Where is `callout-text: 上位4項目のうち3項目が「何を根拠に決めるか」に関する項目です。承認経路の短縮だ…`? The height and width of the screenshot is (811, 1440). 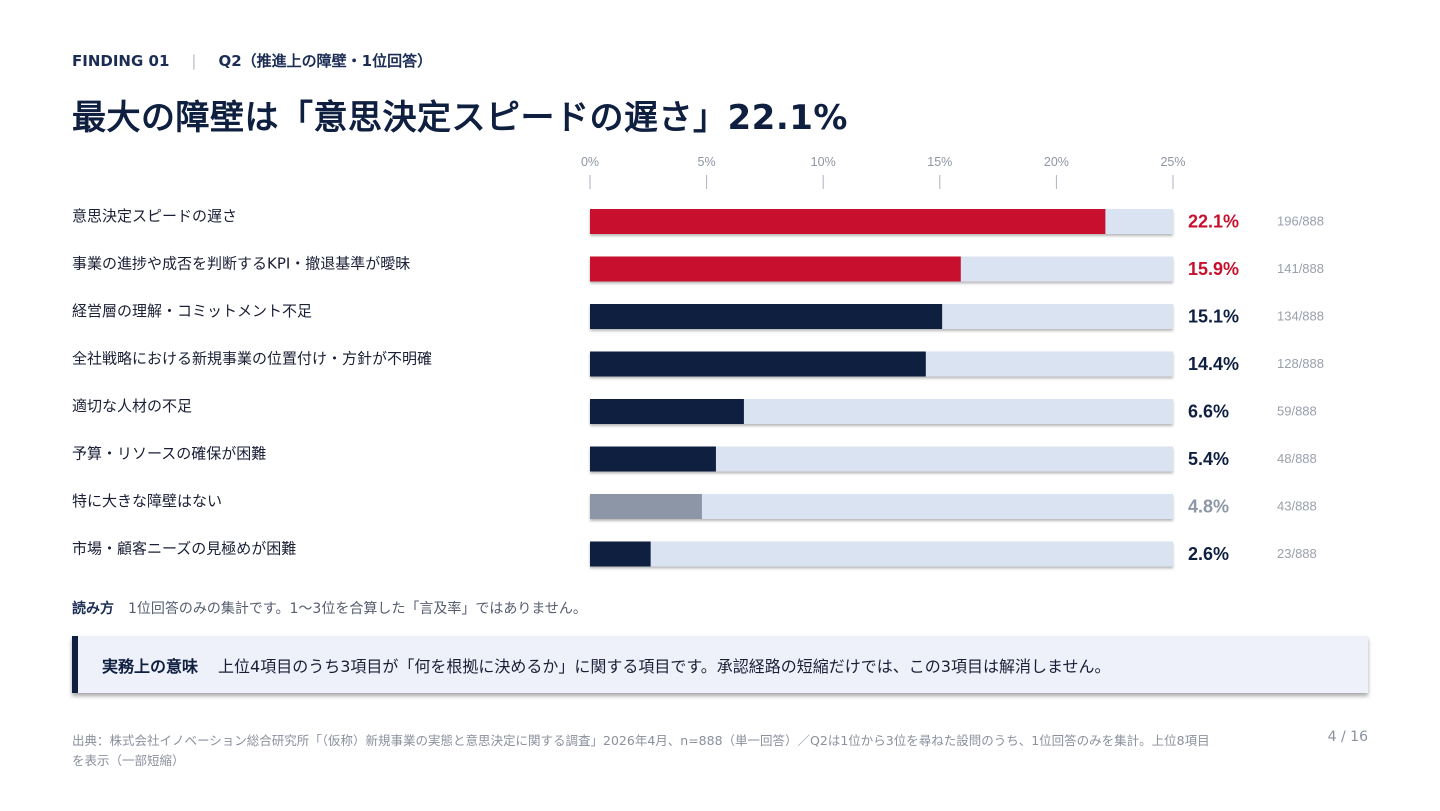
callout-text: 上位4項目のうち3項目が「何を根拠に決めるか」に関する項目です。承認経路の短縮だ… is located at coordinates (664, 666).